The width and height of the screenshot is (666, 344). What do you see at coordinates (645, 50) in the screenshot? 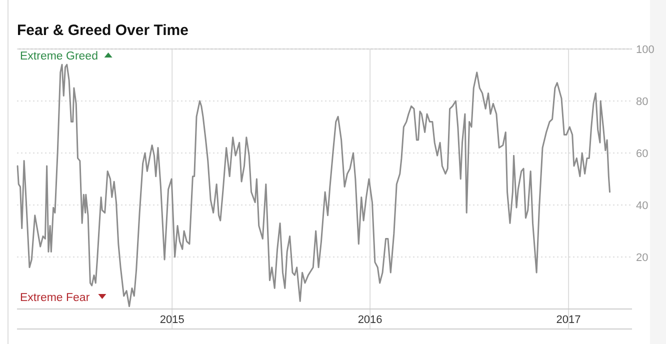
I see `y-tick-label: 100` at bounding box center [645, 50].